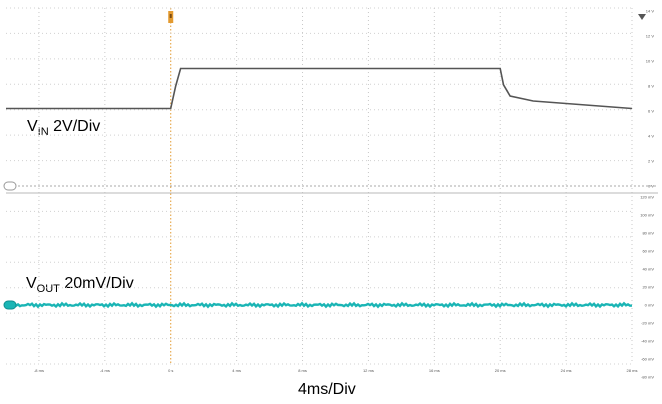  Describe the element at coordinates (80, 285) in the screenshot. I see `vout-channel-label: VOUT 20mV/Div` at that location.